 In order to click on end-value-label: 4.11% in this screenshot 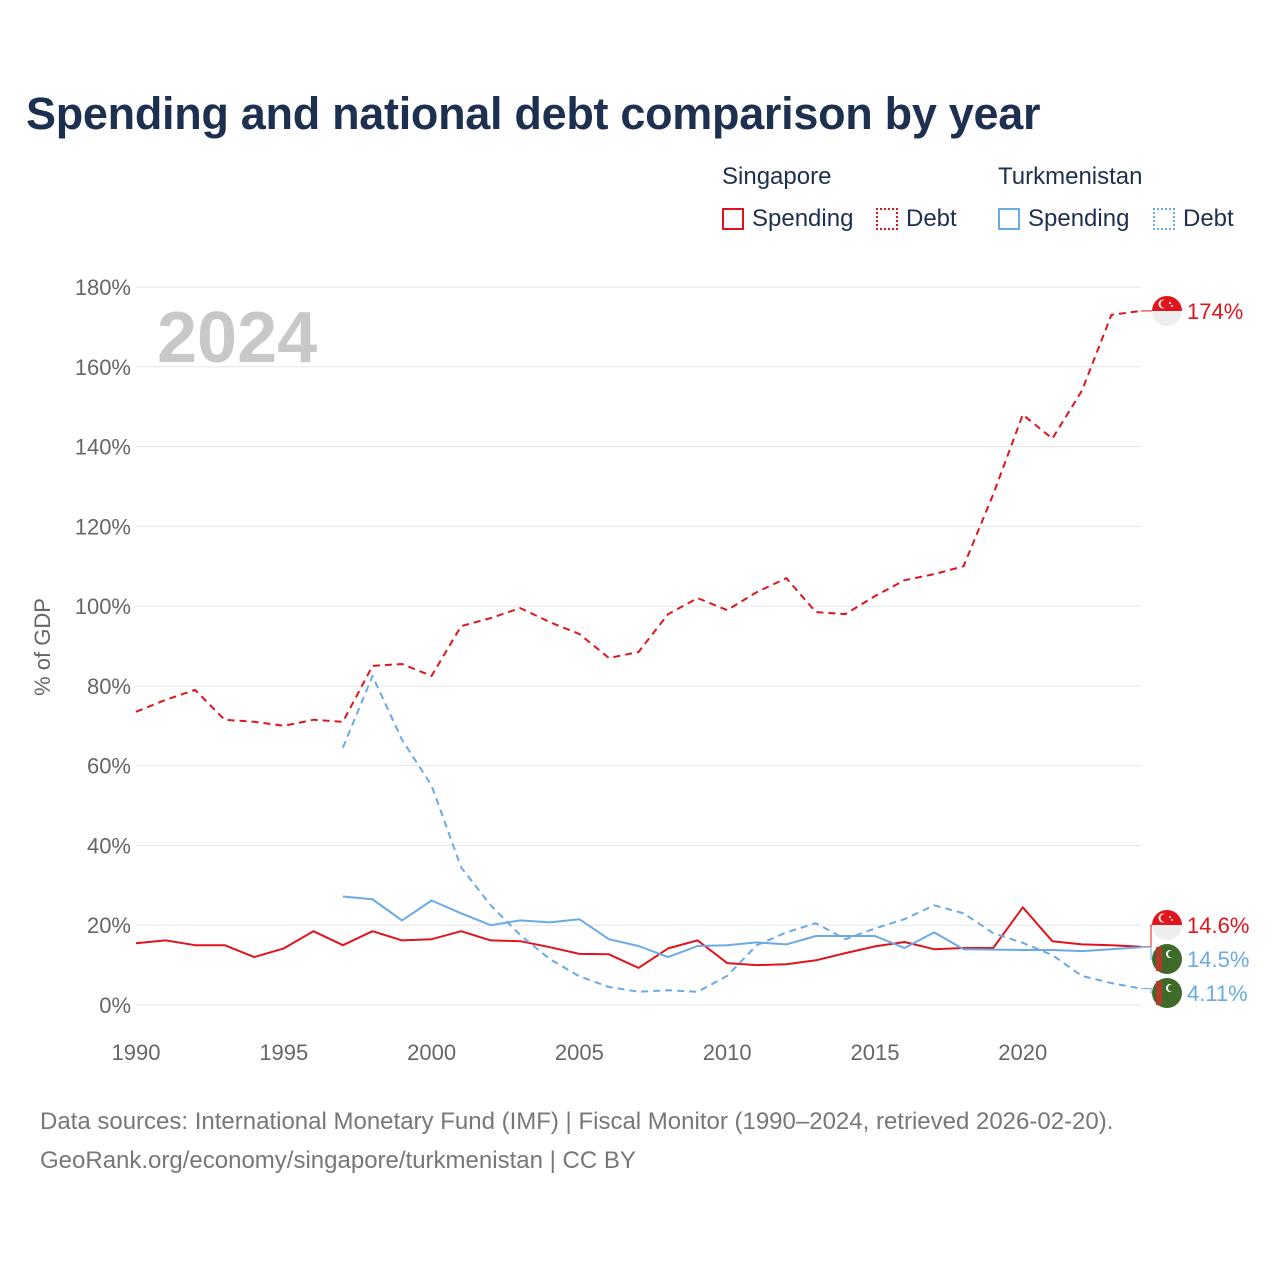, I will do `click(1217, 993)`.